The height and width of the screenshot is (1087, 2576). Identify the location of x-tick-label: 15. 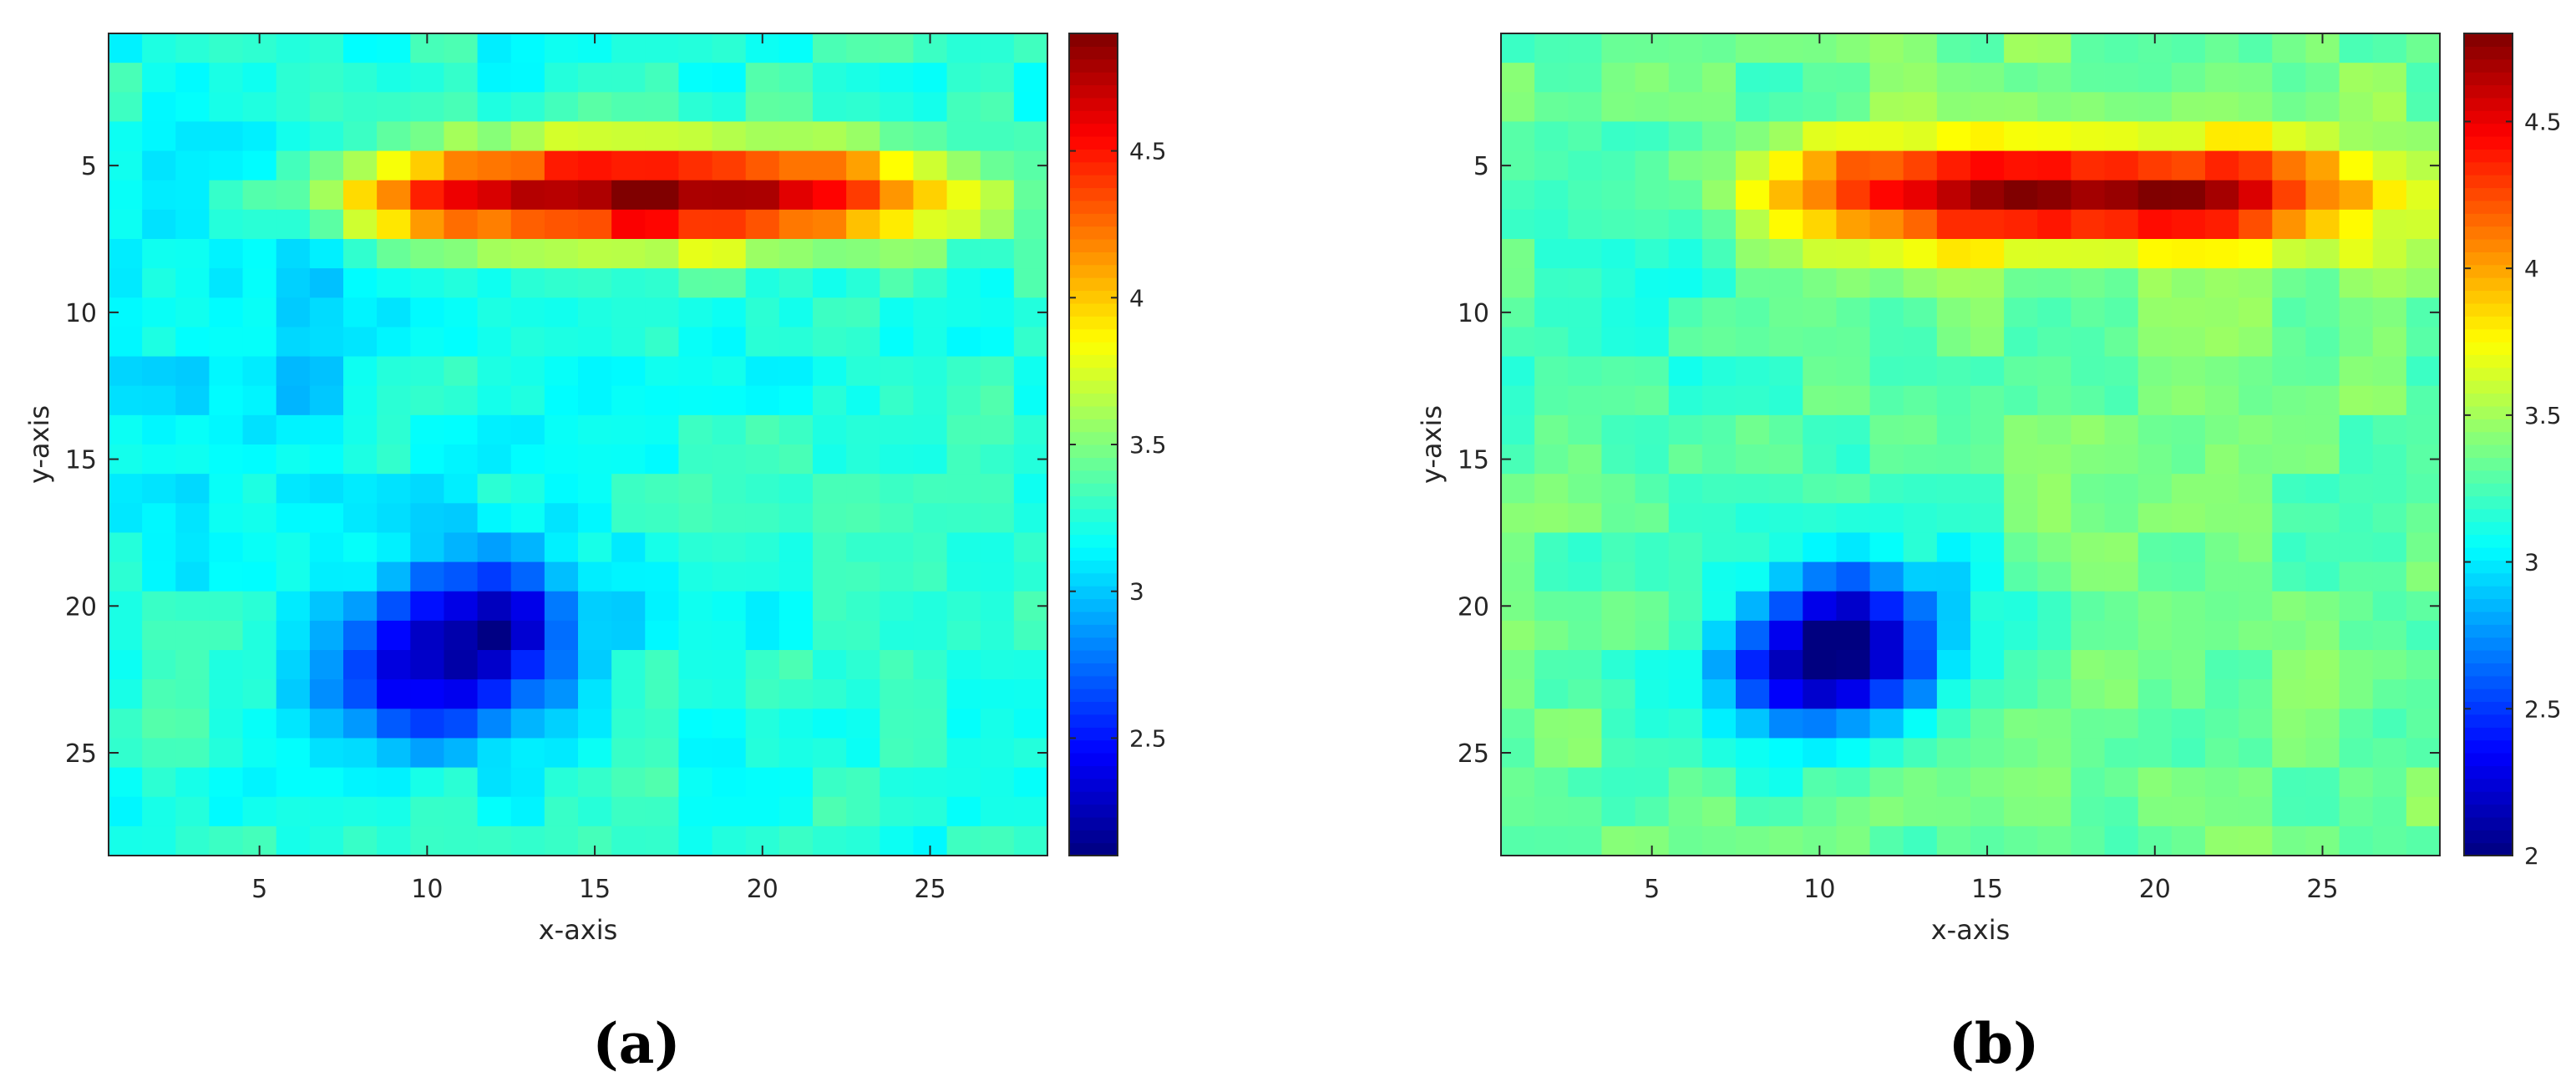
(1987, 890).